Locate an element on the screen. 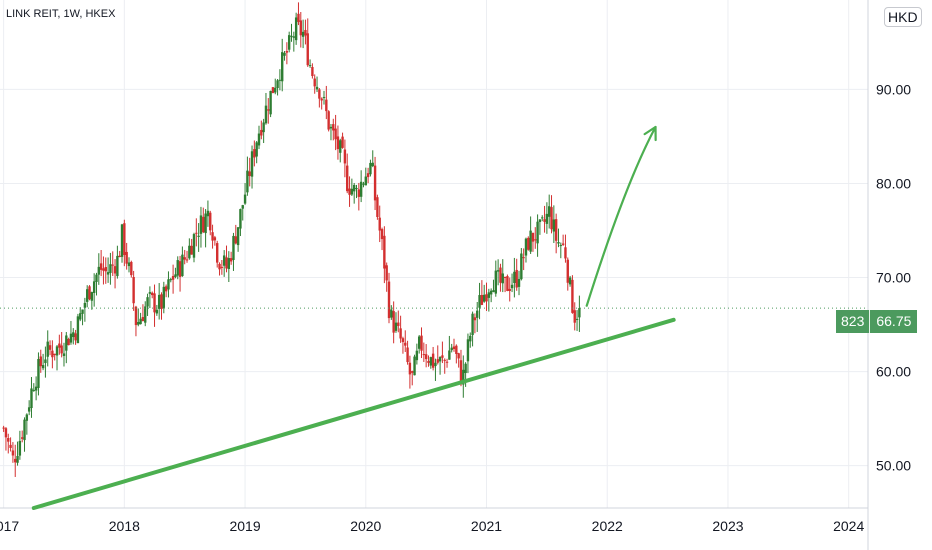  time-axis: 2017 2018 2019 2020 2021 2022 2023 2024 is located at coordinates (432, 526).